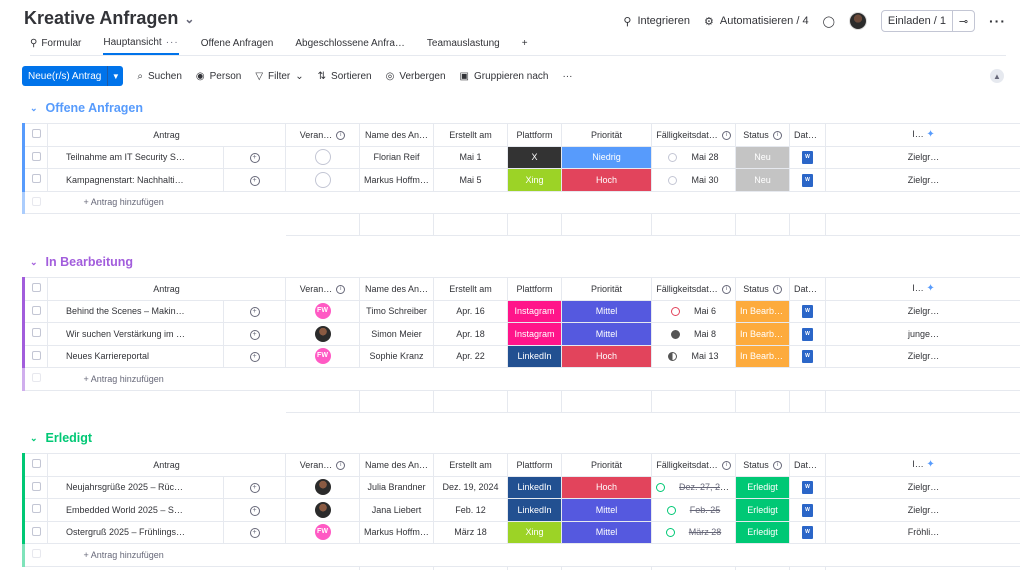 The height and width of the screenshot is (570, 1020). I want to click on person-filter-button: ◉ Person, so click(218, 76).